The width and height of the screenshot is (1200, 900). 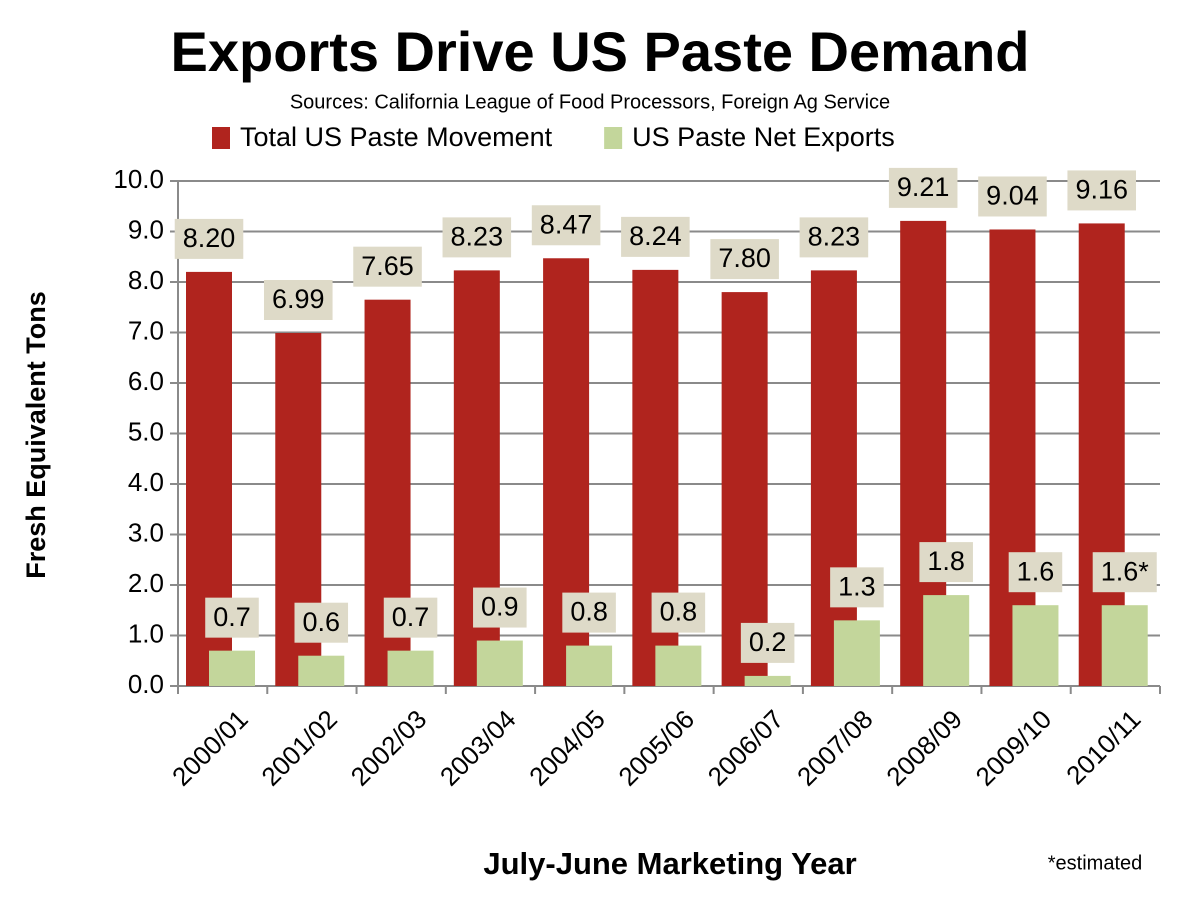 What do you see at coordinates (600, 51) in the screenshot?
I see `chart-title: Exports Drive US Paste Demand` at bounding box center [600, 51].